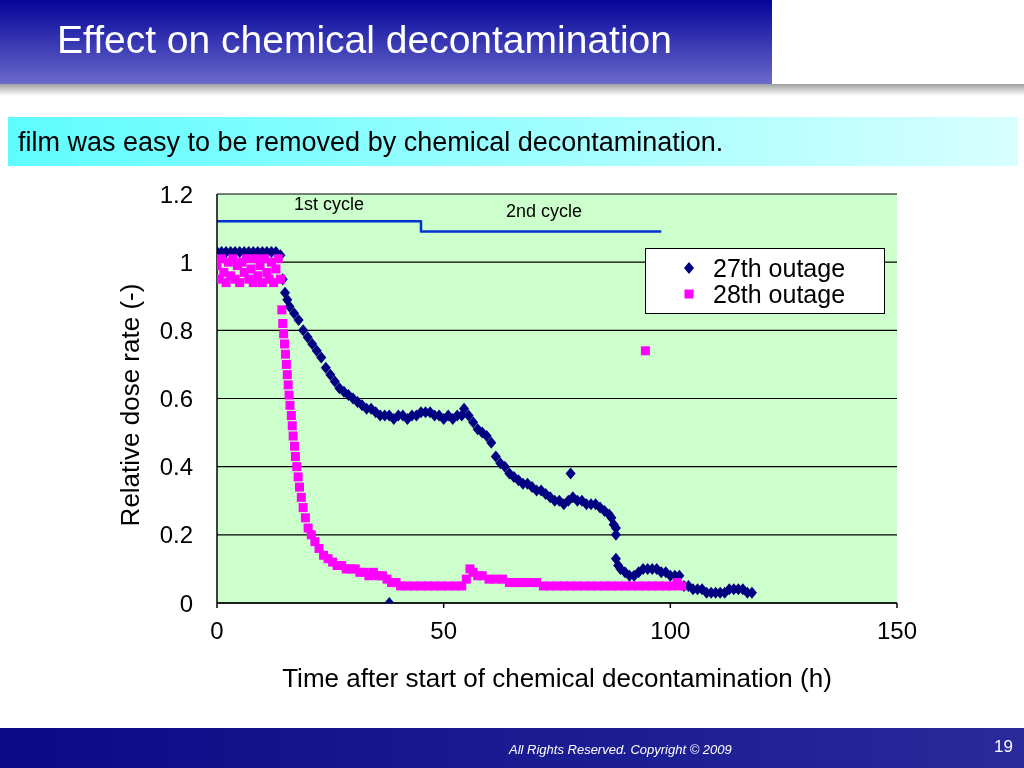  What do you see at coordinates (329, 204) in the screenshot?
I see `annotation: 1st cycle` at bounding box center [329, 204].